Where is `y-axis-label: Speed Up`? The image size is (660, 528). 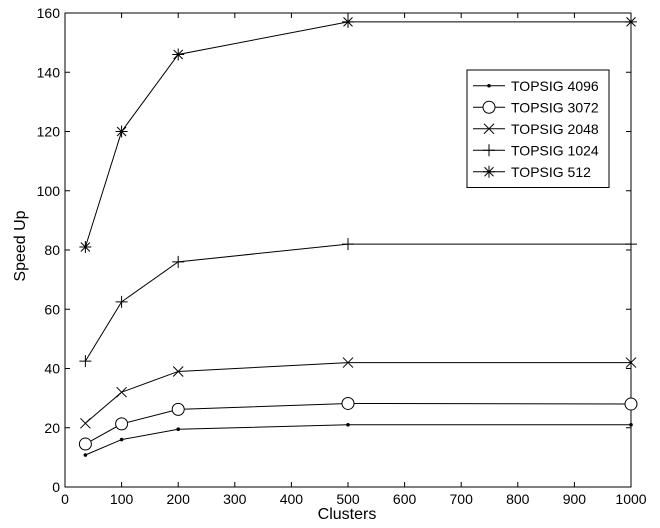
y-axis-label: Speed Up is located at coordinates (20, 245).